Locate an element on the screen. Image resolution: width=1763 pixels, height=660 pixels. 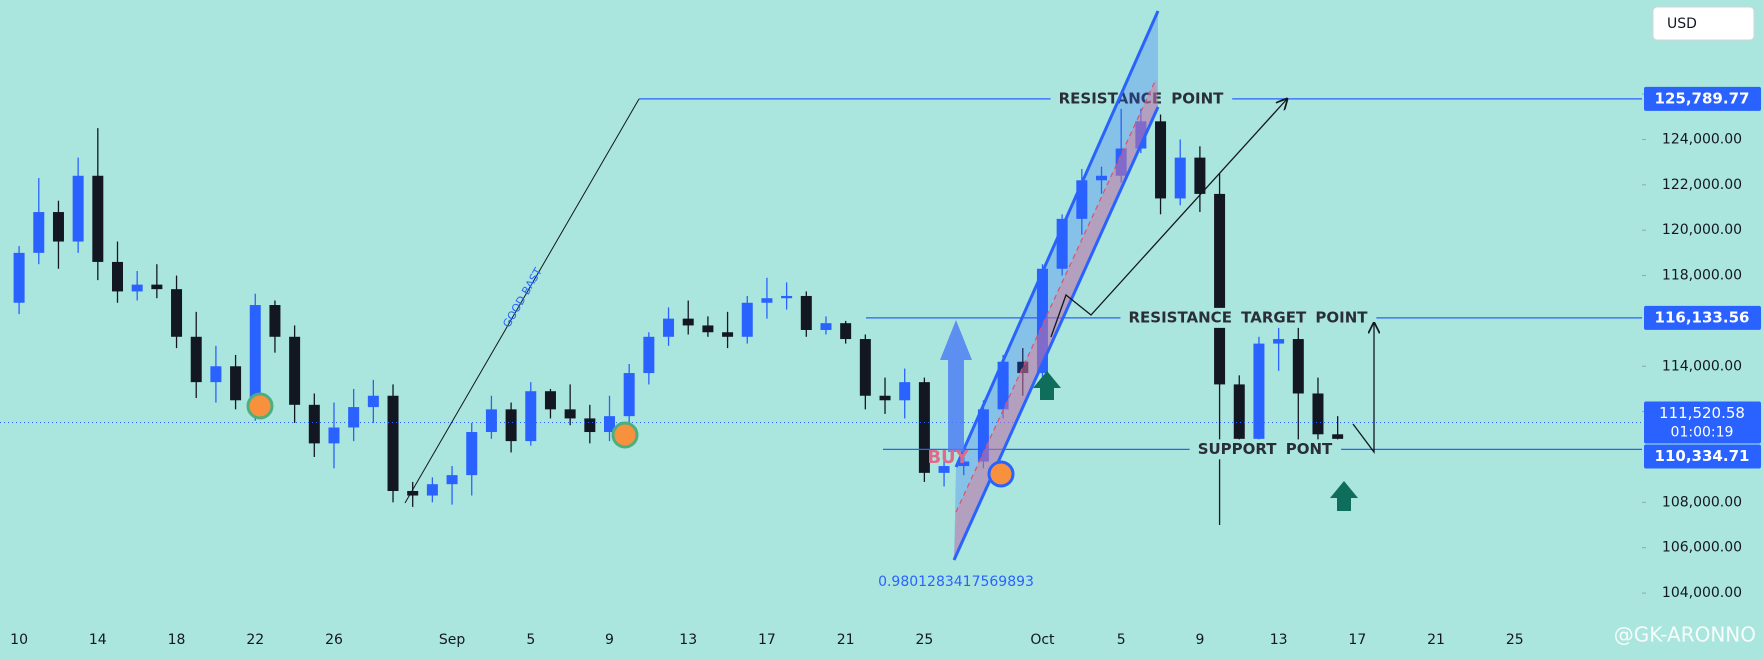
x-tick-label: 13 is located at coordinates (1279, 640).